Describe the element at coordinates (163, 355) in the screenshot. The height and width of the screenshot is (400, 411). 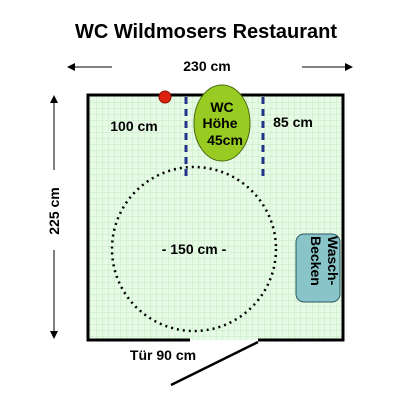
I see `door-label: Tür 90 cm` at that location.